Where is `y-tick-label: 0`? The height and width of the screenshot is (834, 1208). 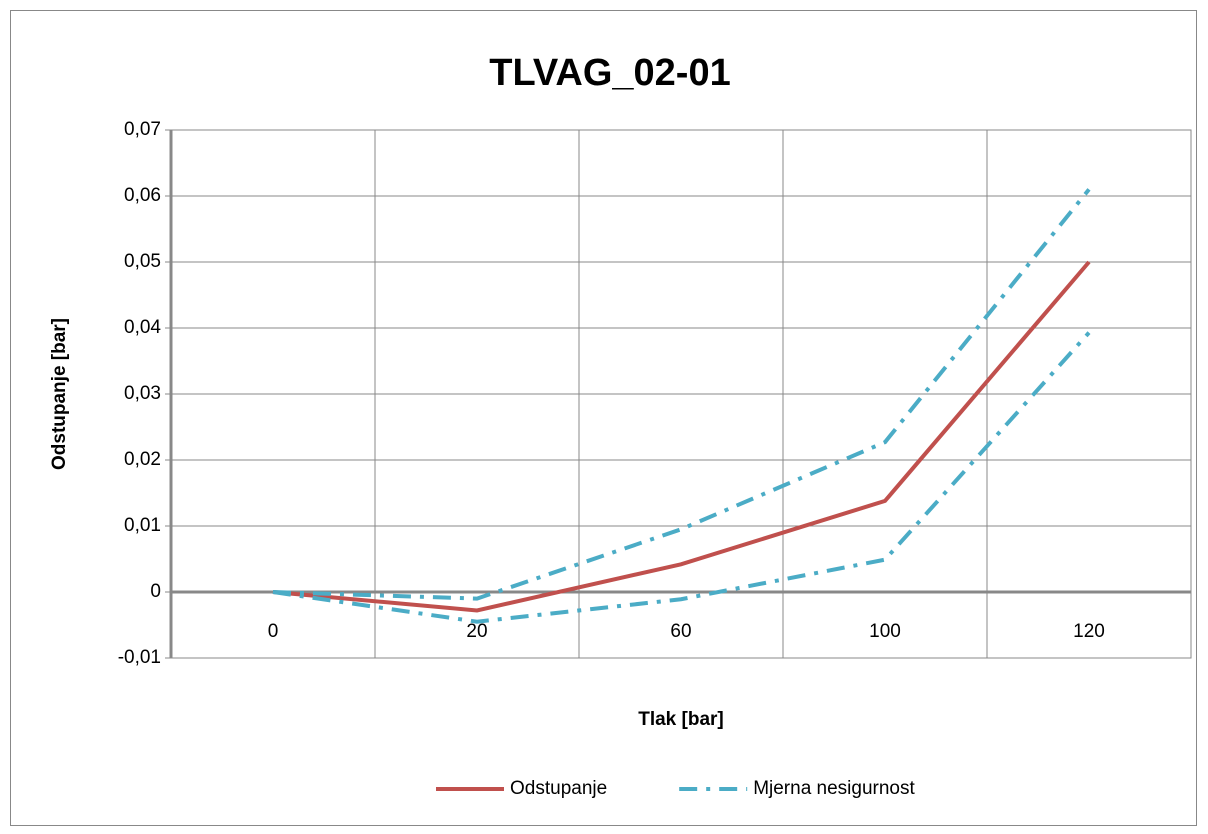
y-tick-label: 0 is located at coordinates (155, 591).